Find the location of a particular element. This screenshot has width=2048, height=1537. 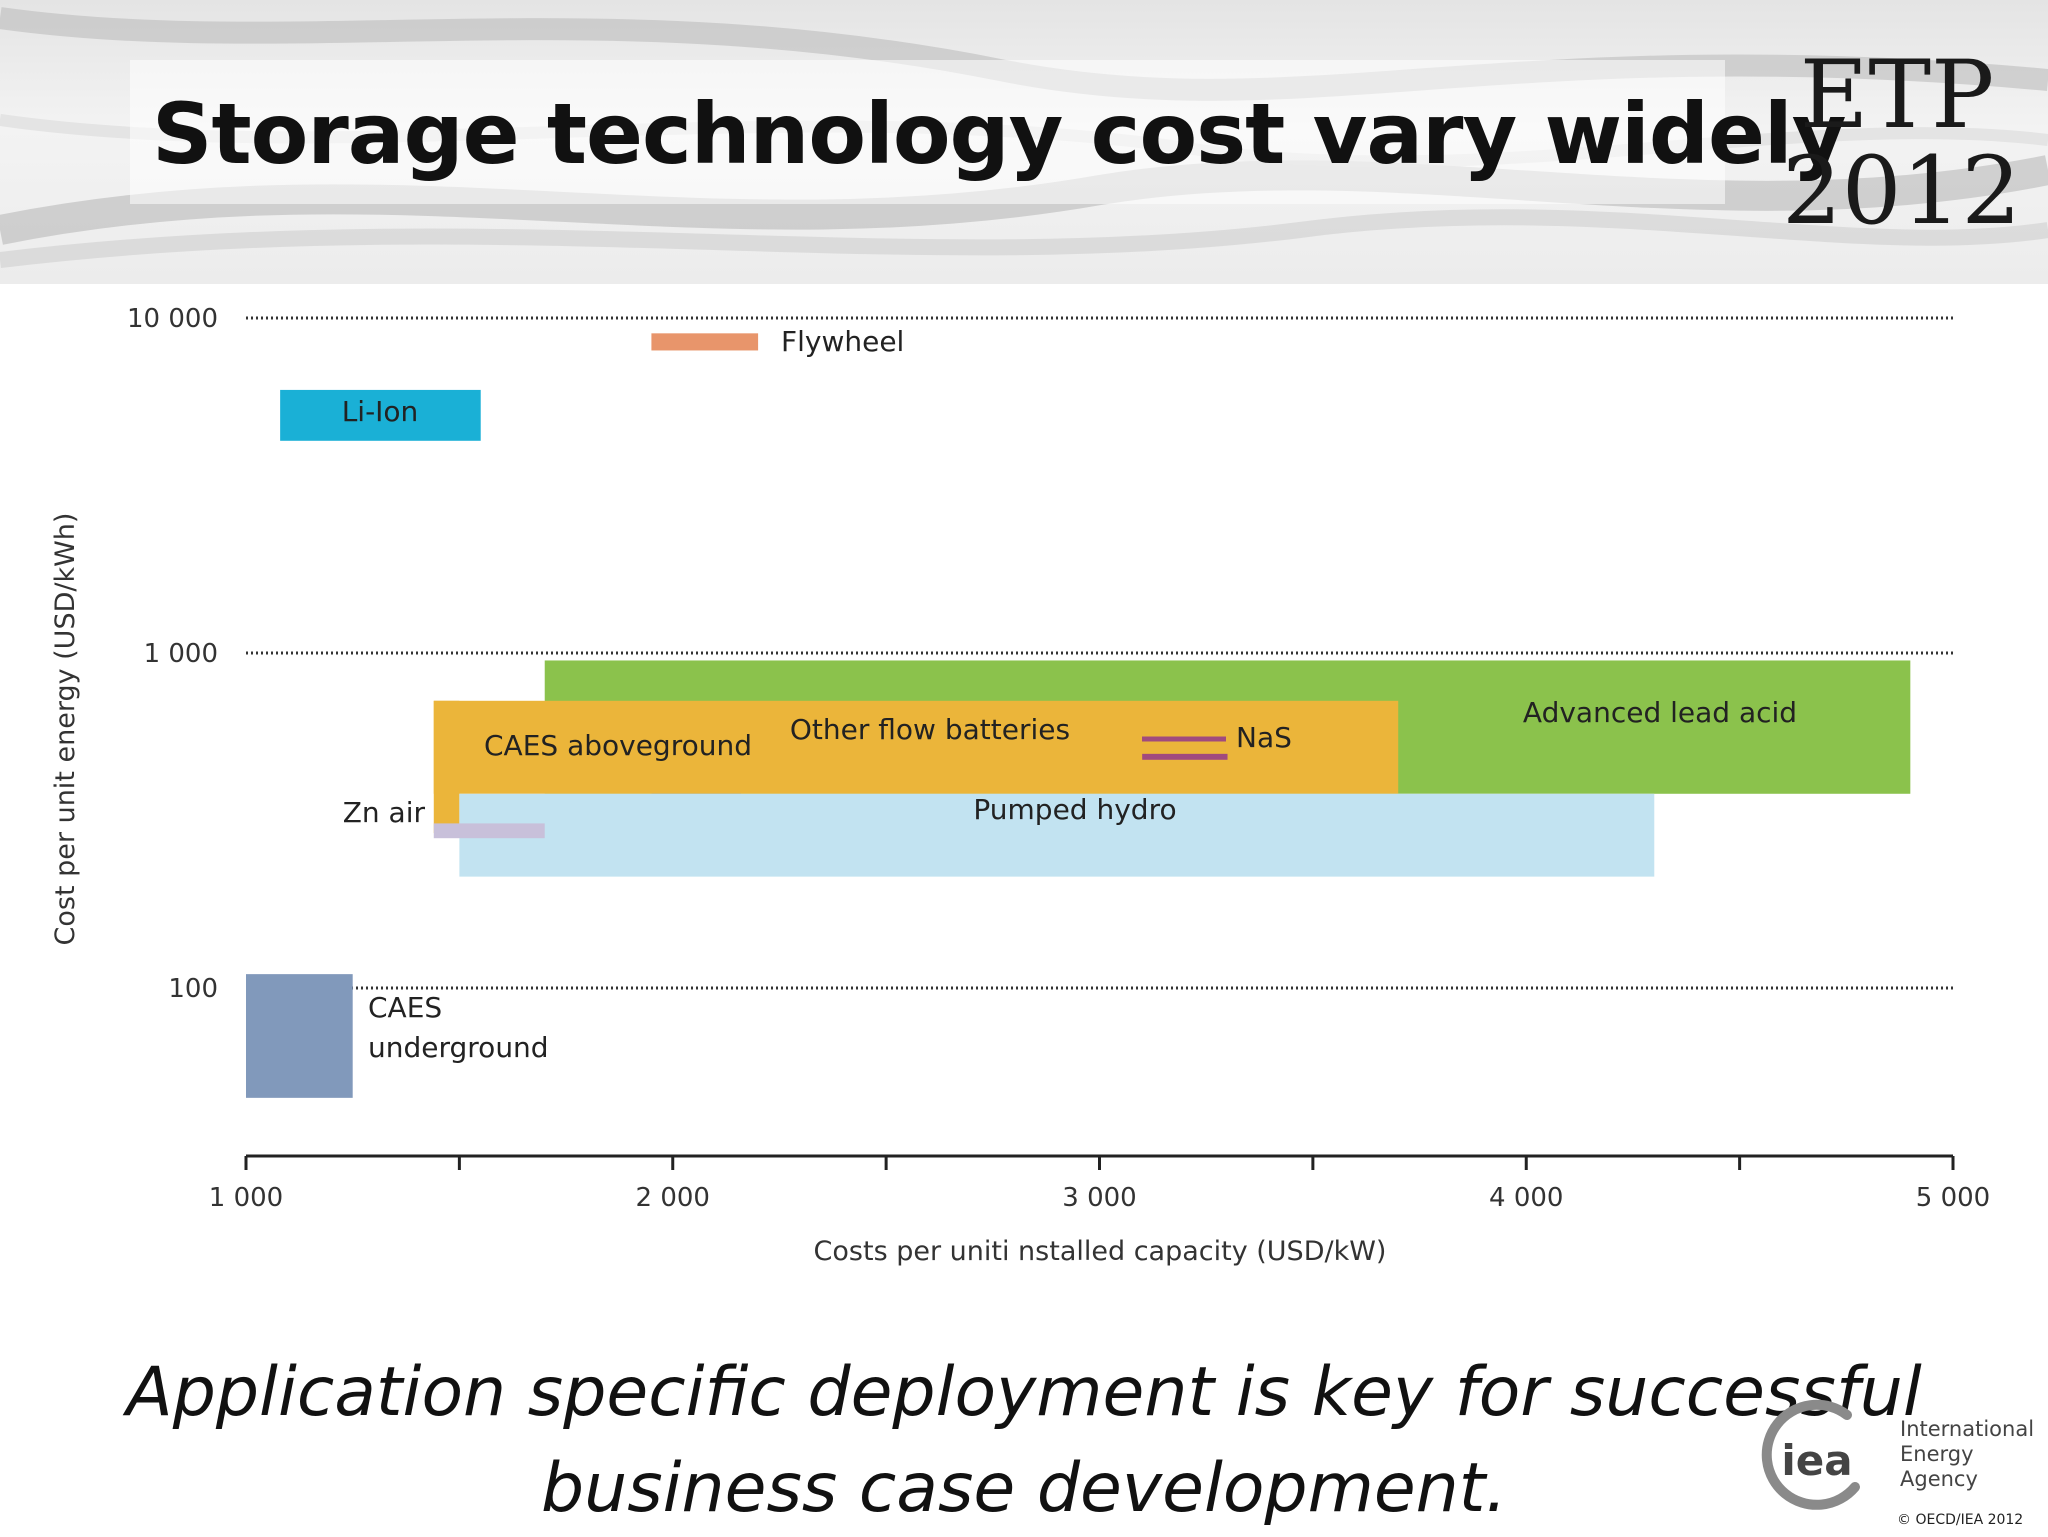

y-axis-title: Cost per unit energy (USD/kWh) is located at coordinates (65, 729).